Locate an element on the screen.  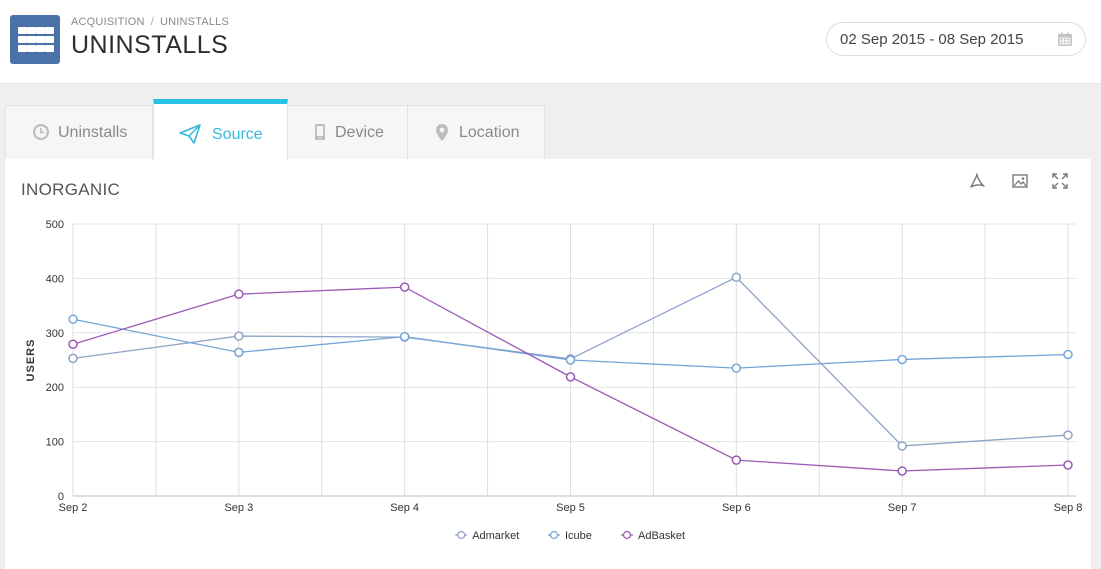
tab-device-label: Device is located at coordinates (359, 132).